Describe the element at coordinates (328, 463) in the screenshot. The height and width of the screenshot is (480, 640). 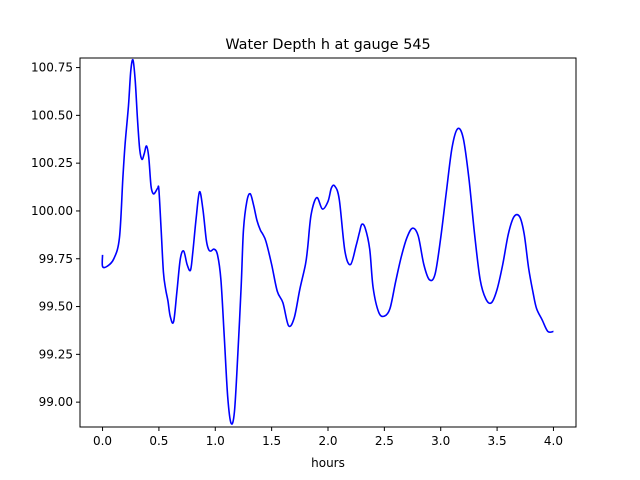
I see `x-axis-label: hours` at that location.